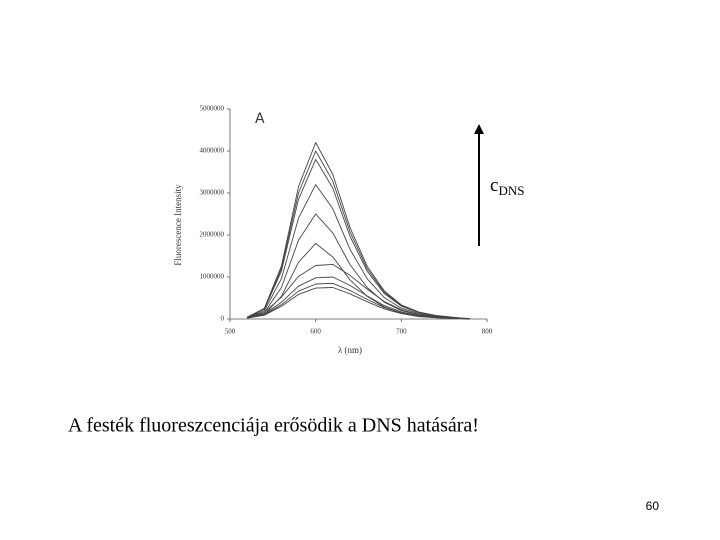 This screenshot has height=540, width=720. Describe the element at coordinates (212, 277) in the screenshot. I see `y-tick-label: 1000000` at that location.